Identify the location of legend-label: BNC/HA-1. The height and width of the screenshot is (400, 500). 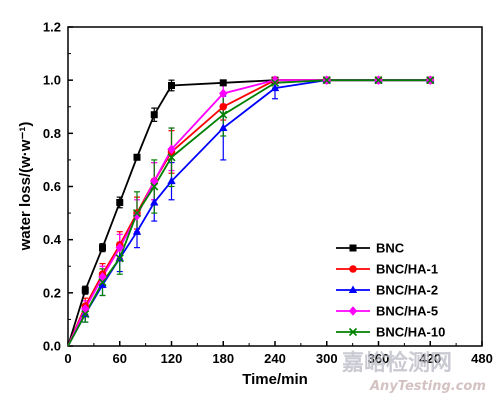
(407, 269).